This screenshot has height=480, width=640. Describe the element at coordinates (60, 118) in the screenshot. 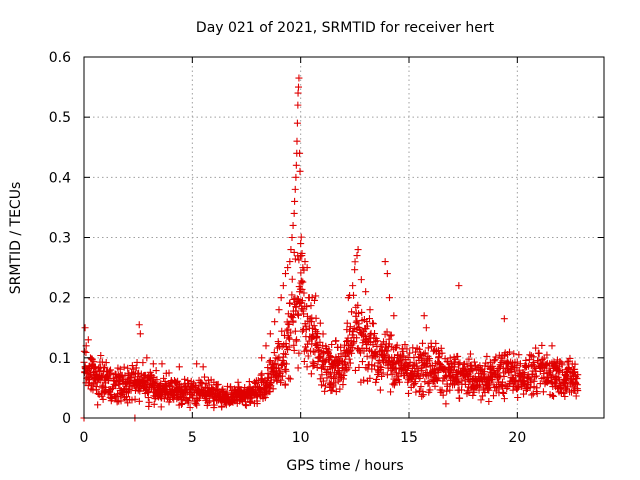

I see `y-tick-label: 0.5` at that location.